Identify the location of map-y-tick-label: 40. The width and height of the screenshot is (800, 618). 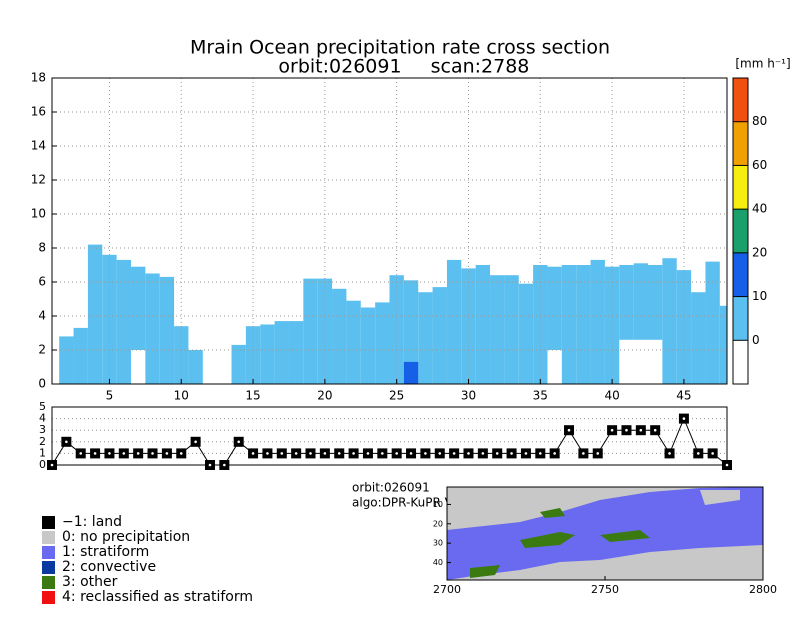
(438, 562).